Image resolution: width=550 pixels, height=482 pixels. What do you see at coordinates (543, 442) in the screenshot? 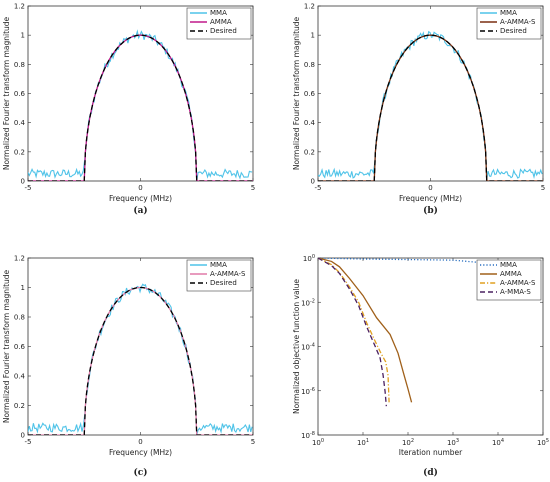
I see `x-tick-label: 10⁵` at bounding box center [543, 442].